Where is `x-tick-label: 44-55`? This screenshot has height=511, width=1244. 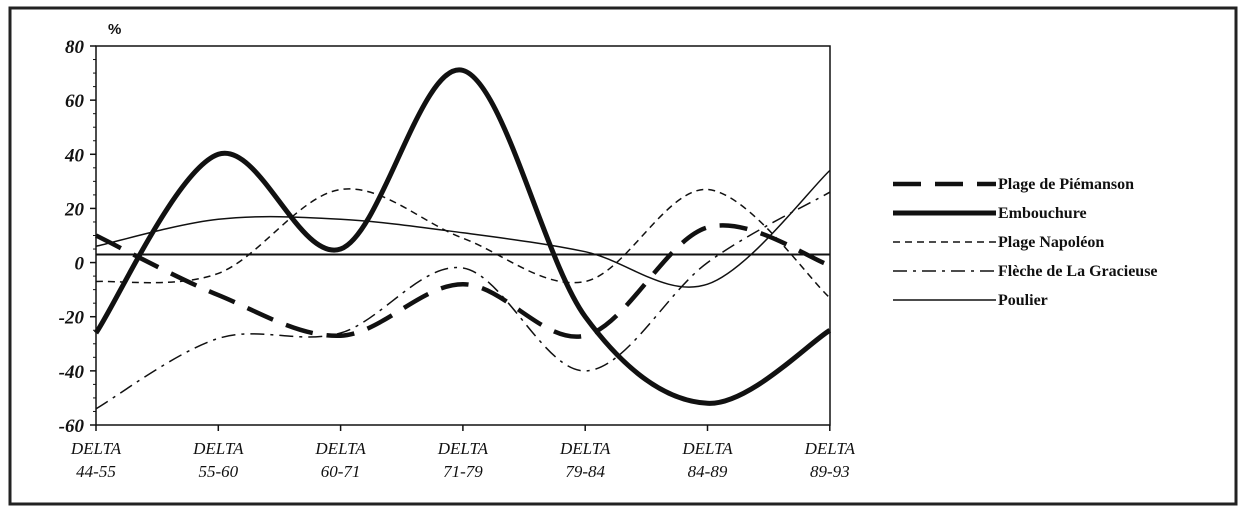
x-tick-label: 44-55 is located at coordinates (96, 471).